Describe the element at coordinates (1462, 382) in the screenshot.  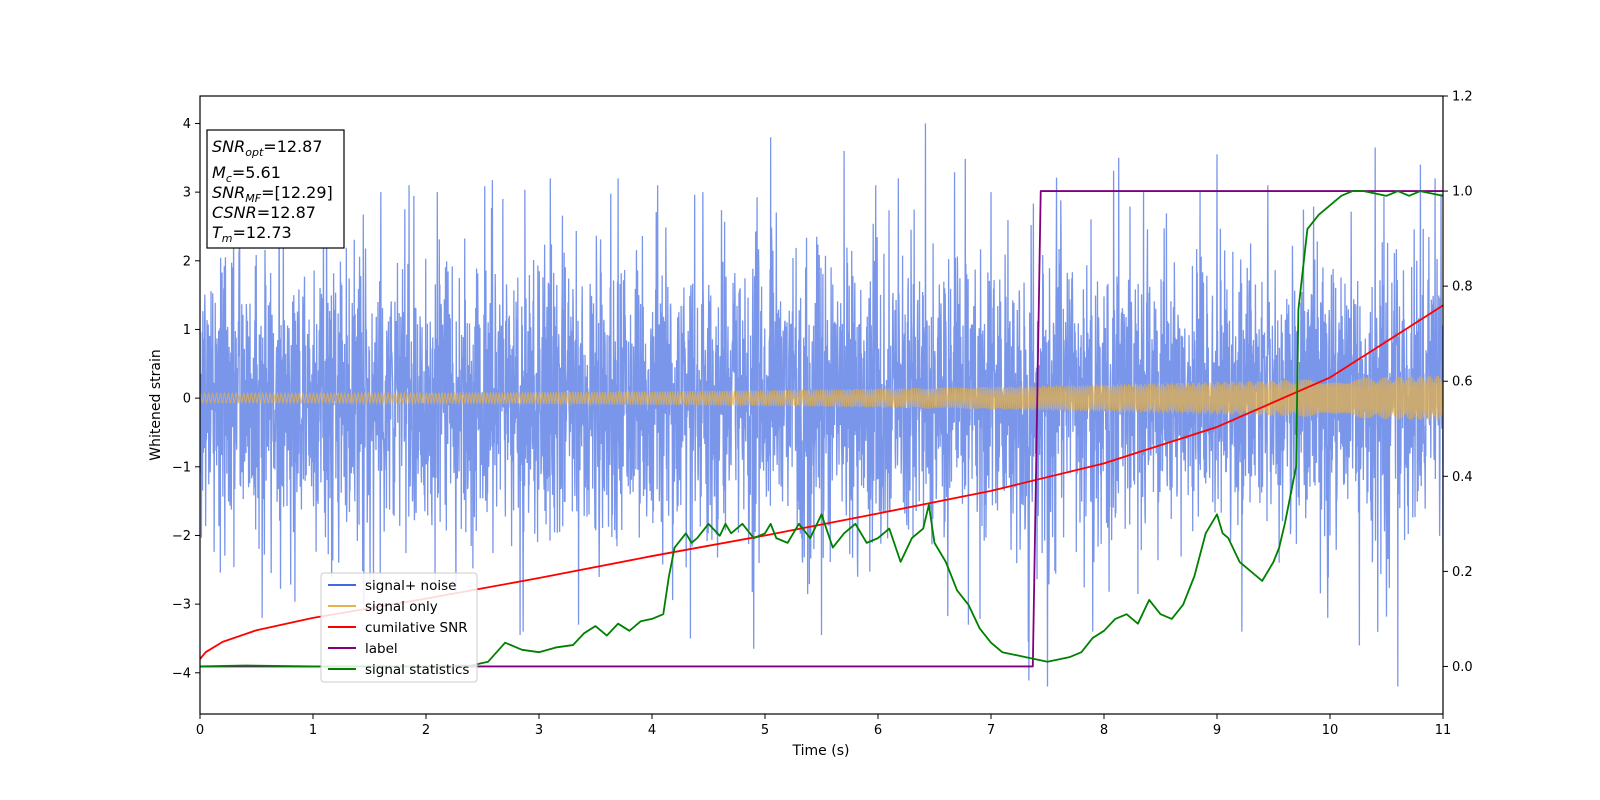
I see `y-right-tick-label: 0.6` at that location.